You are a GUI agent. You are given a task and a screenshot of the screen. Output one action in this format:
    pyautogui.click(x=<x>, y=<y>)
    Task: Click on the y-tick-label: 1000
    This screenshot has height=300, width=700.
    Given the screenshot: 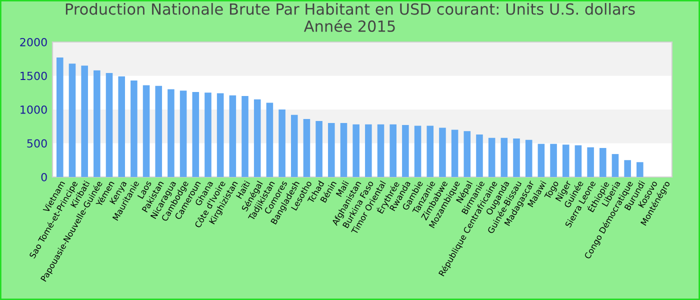 What is the action you would take?
    pyautogui.click(x=33, y=109)
    